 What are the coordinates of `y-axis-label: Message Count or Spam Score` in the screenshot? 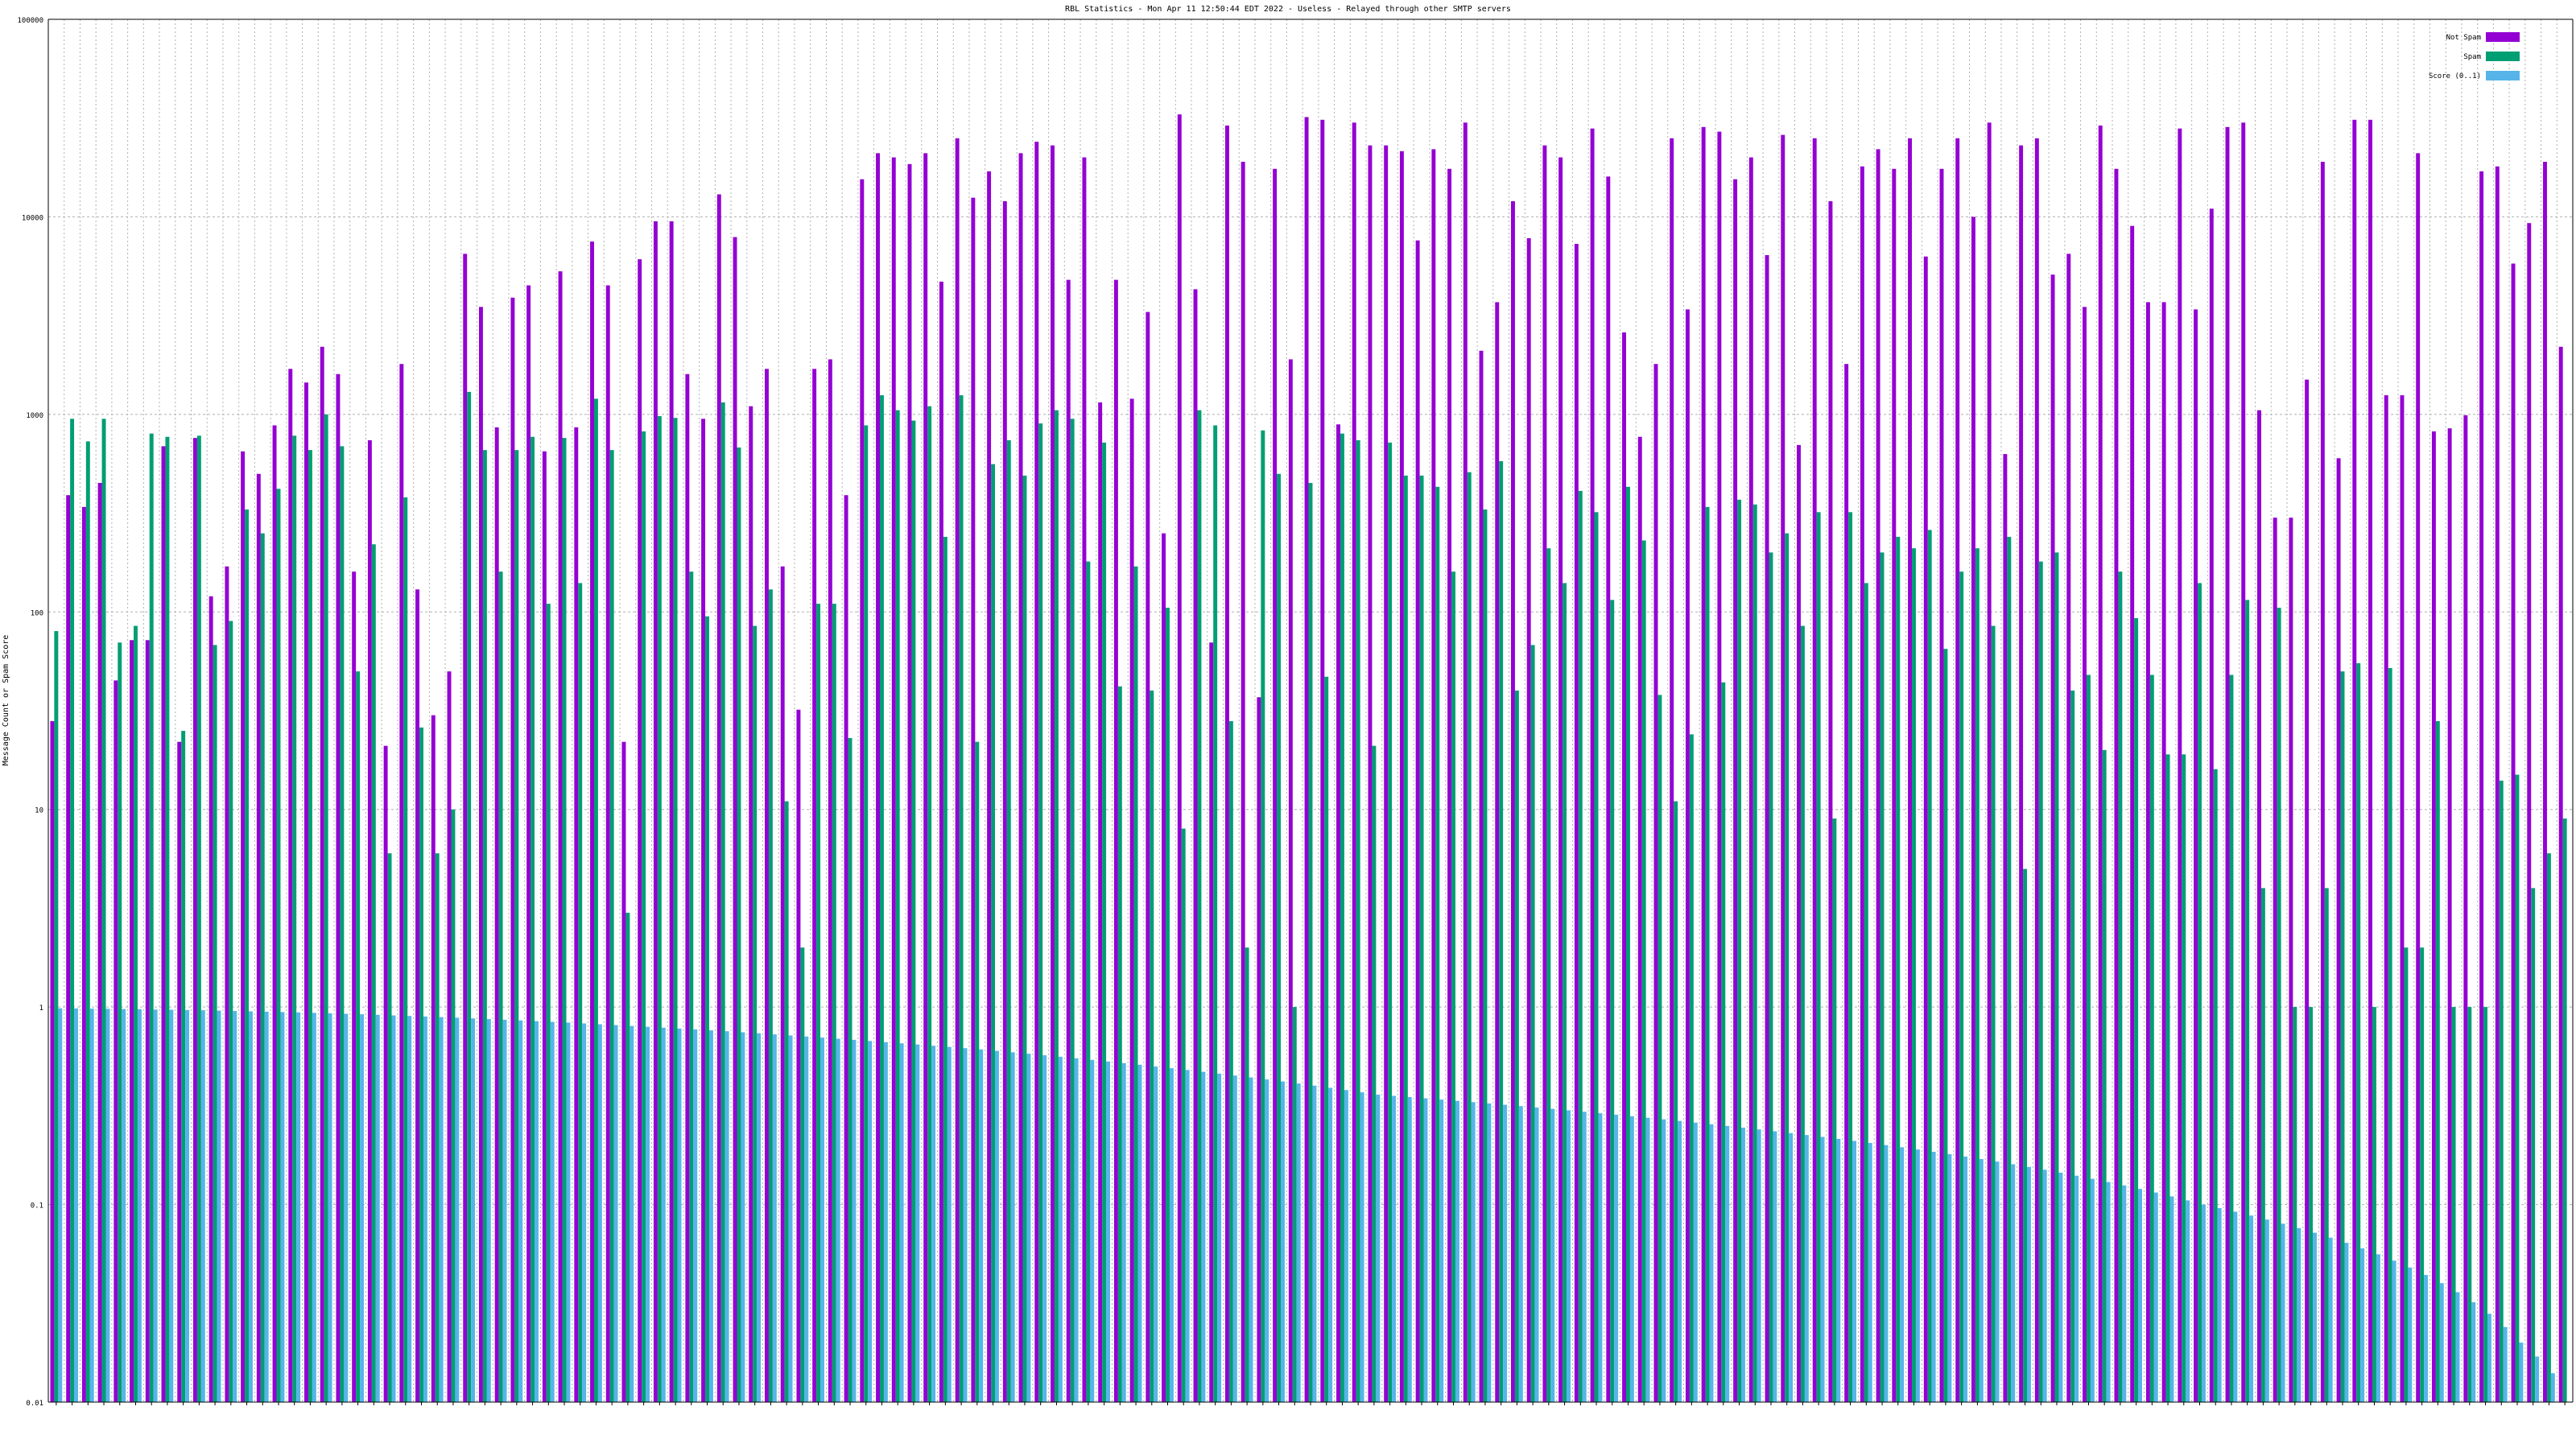 It's located at (6, 701).